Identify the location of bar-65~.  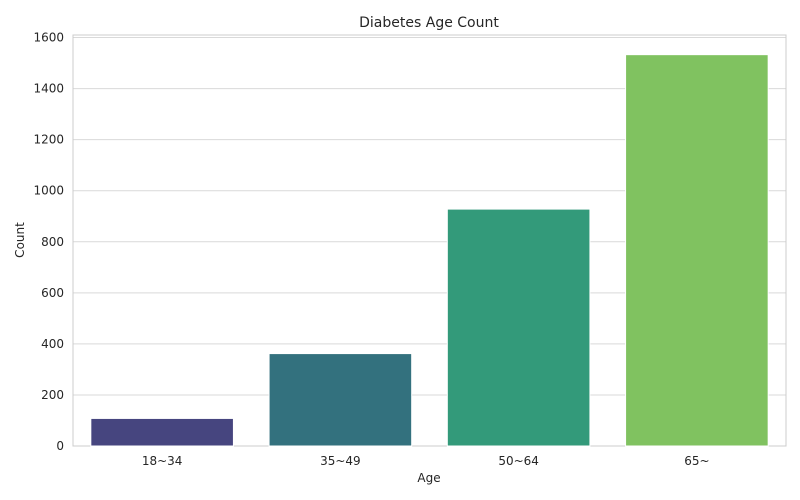
(697, 250).